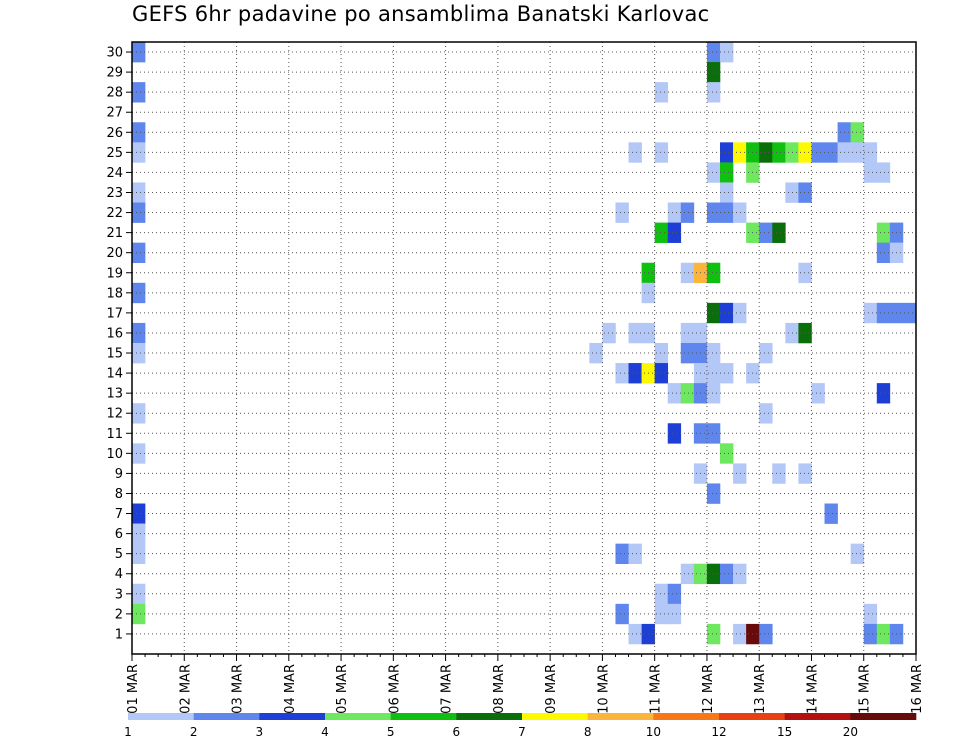  I want to click on colorbar-label: 15, so click(784, 732).